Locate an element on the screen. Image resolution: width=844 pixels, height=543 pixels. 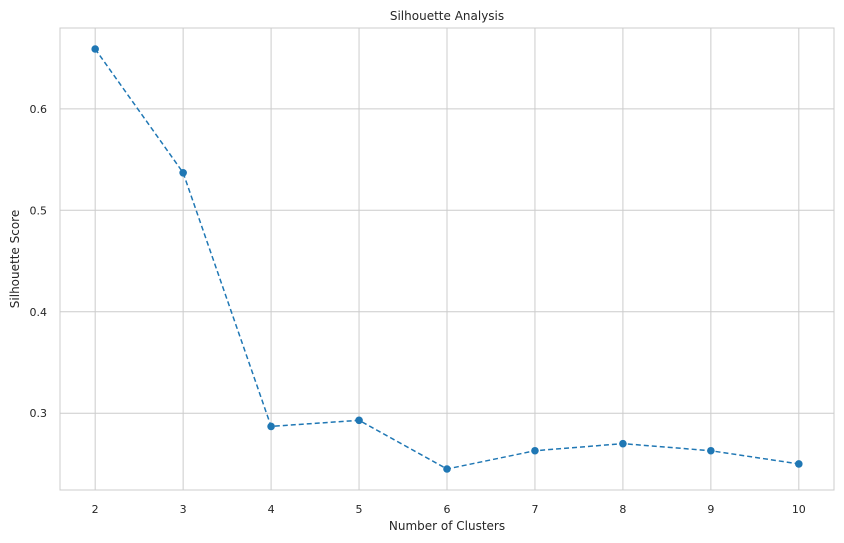
x-tick-label: 3 is located at coordinates (183, 509).